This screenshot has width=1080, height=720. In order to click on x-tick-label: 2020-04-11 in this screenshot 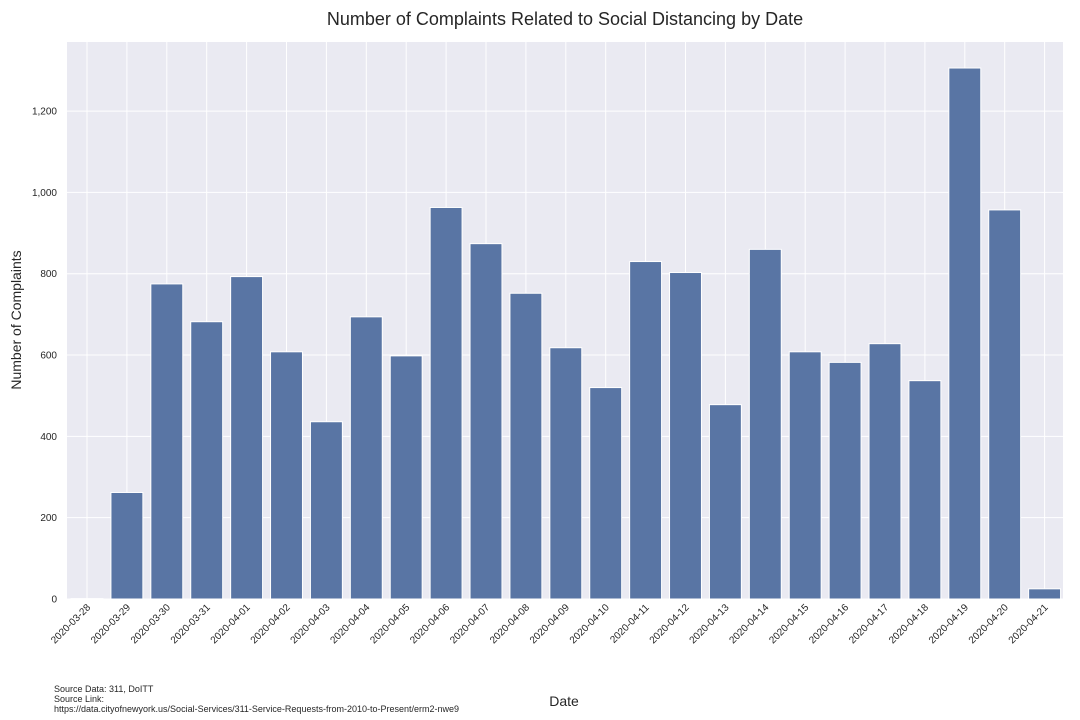, I will do `click(630, 624)`.